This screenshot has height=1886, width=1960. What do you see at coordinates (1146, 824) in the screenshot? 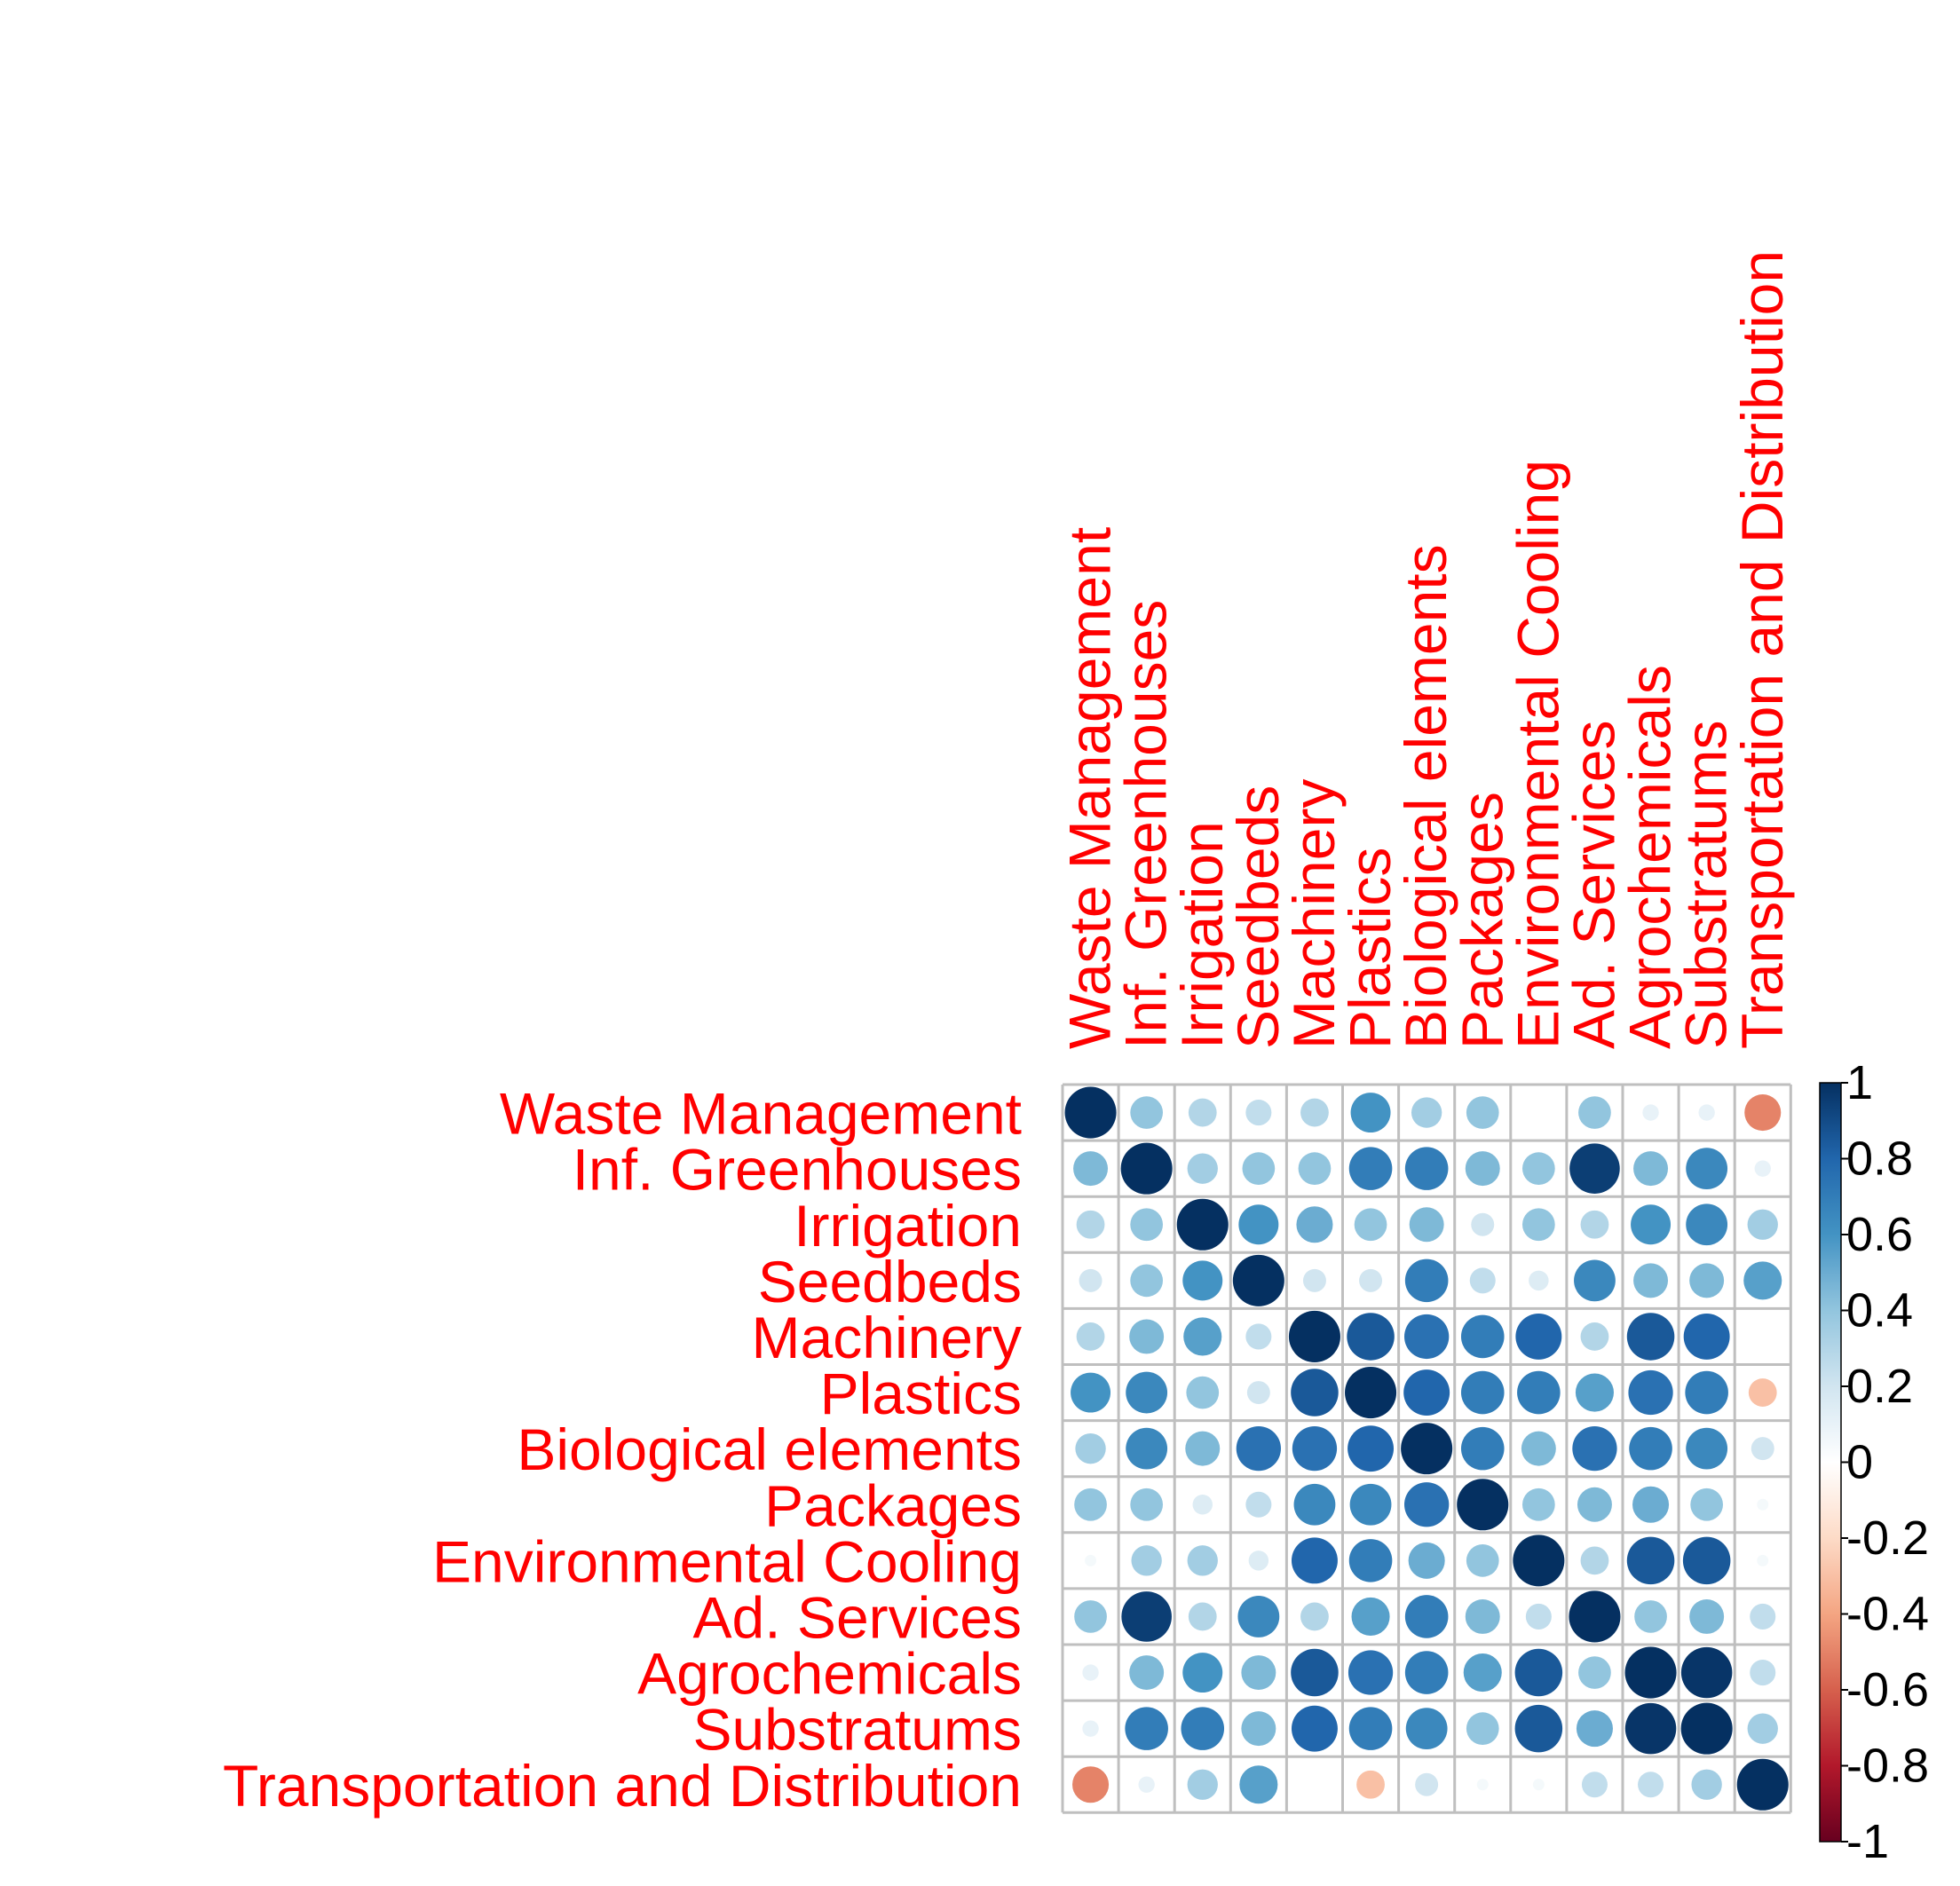
I see `column-label: Inf. Greenhouses` at bounding box center [1146, 824].